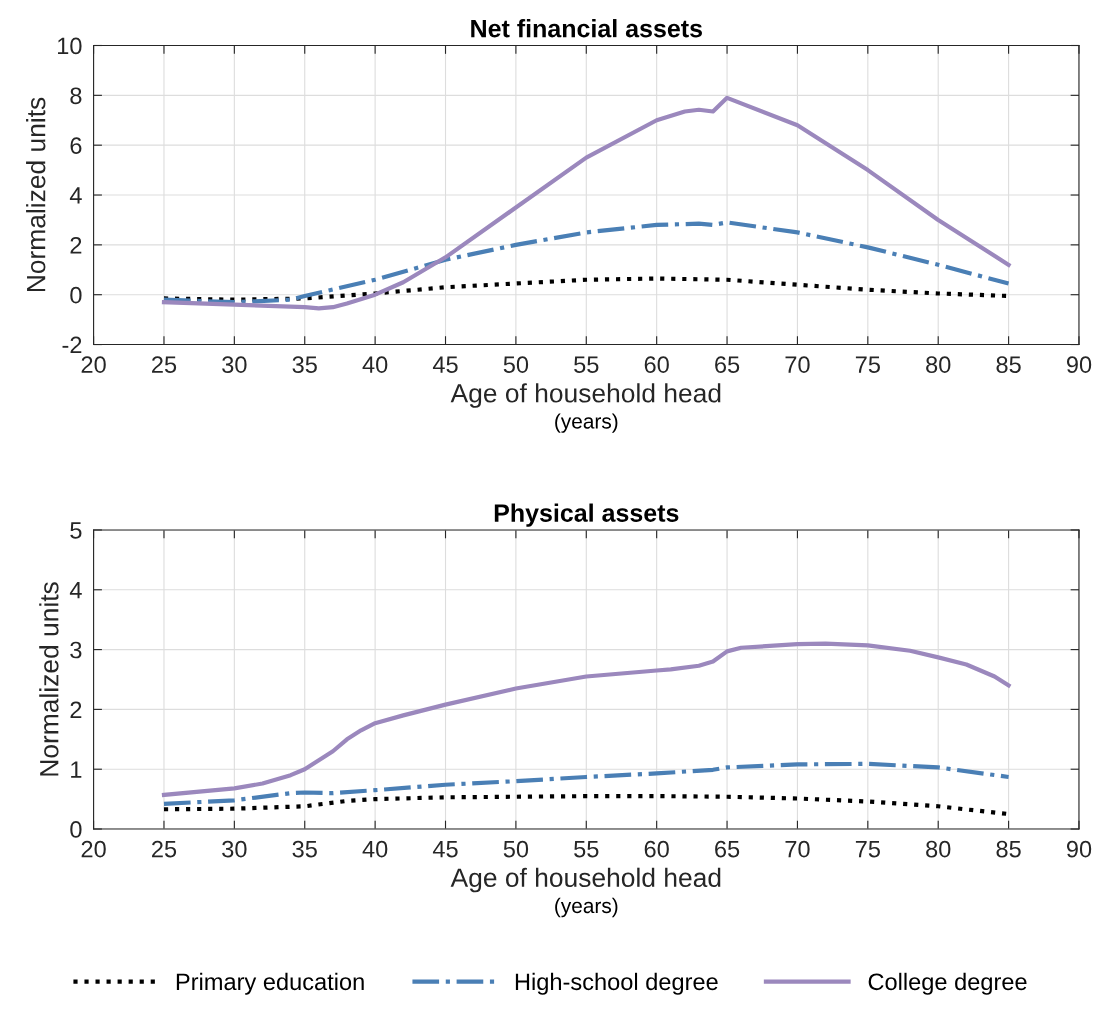  What do you see at coordinates (947, 983) in the screenshot?
I see `legend-label: College degree` at bounding box center [947, 983].